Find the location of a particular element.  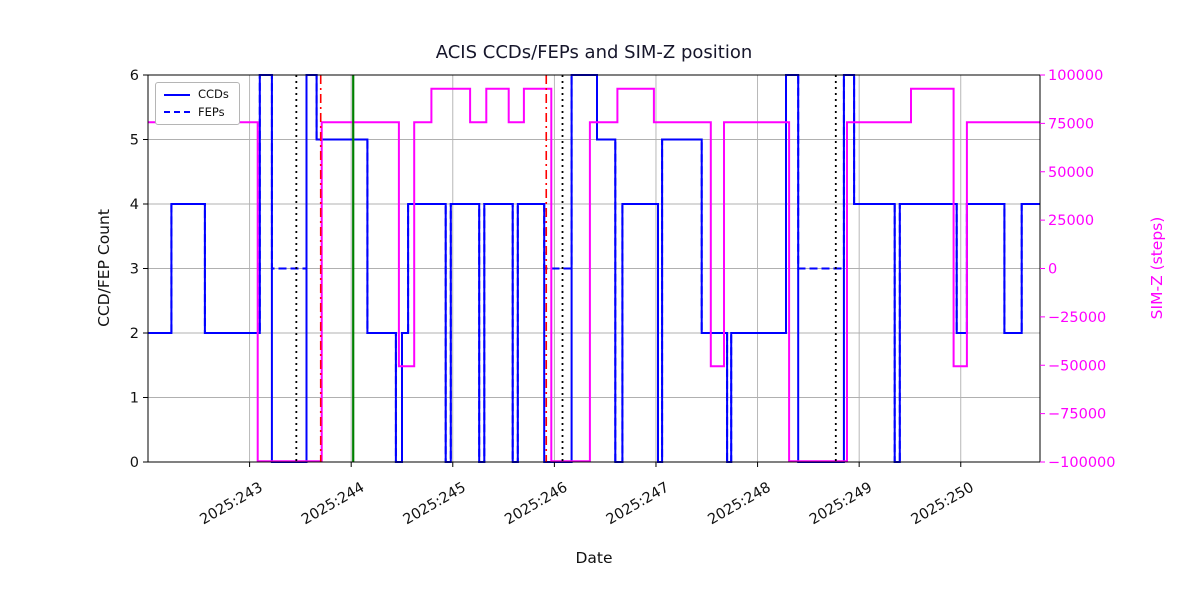

legend-entry-ccds: CCDs is located at coordinates (196, 94).